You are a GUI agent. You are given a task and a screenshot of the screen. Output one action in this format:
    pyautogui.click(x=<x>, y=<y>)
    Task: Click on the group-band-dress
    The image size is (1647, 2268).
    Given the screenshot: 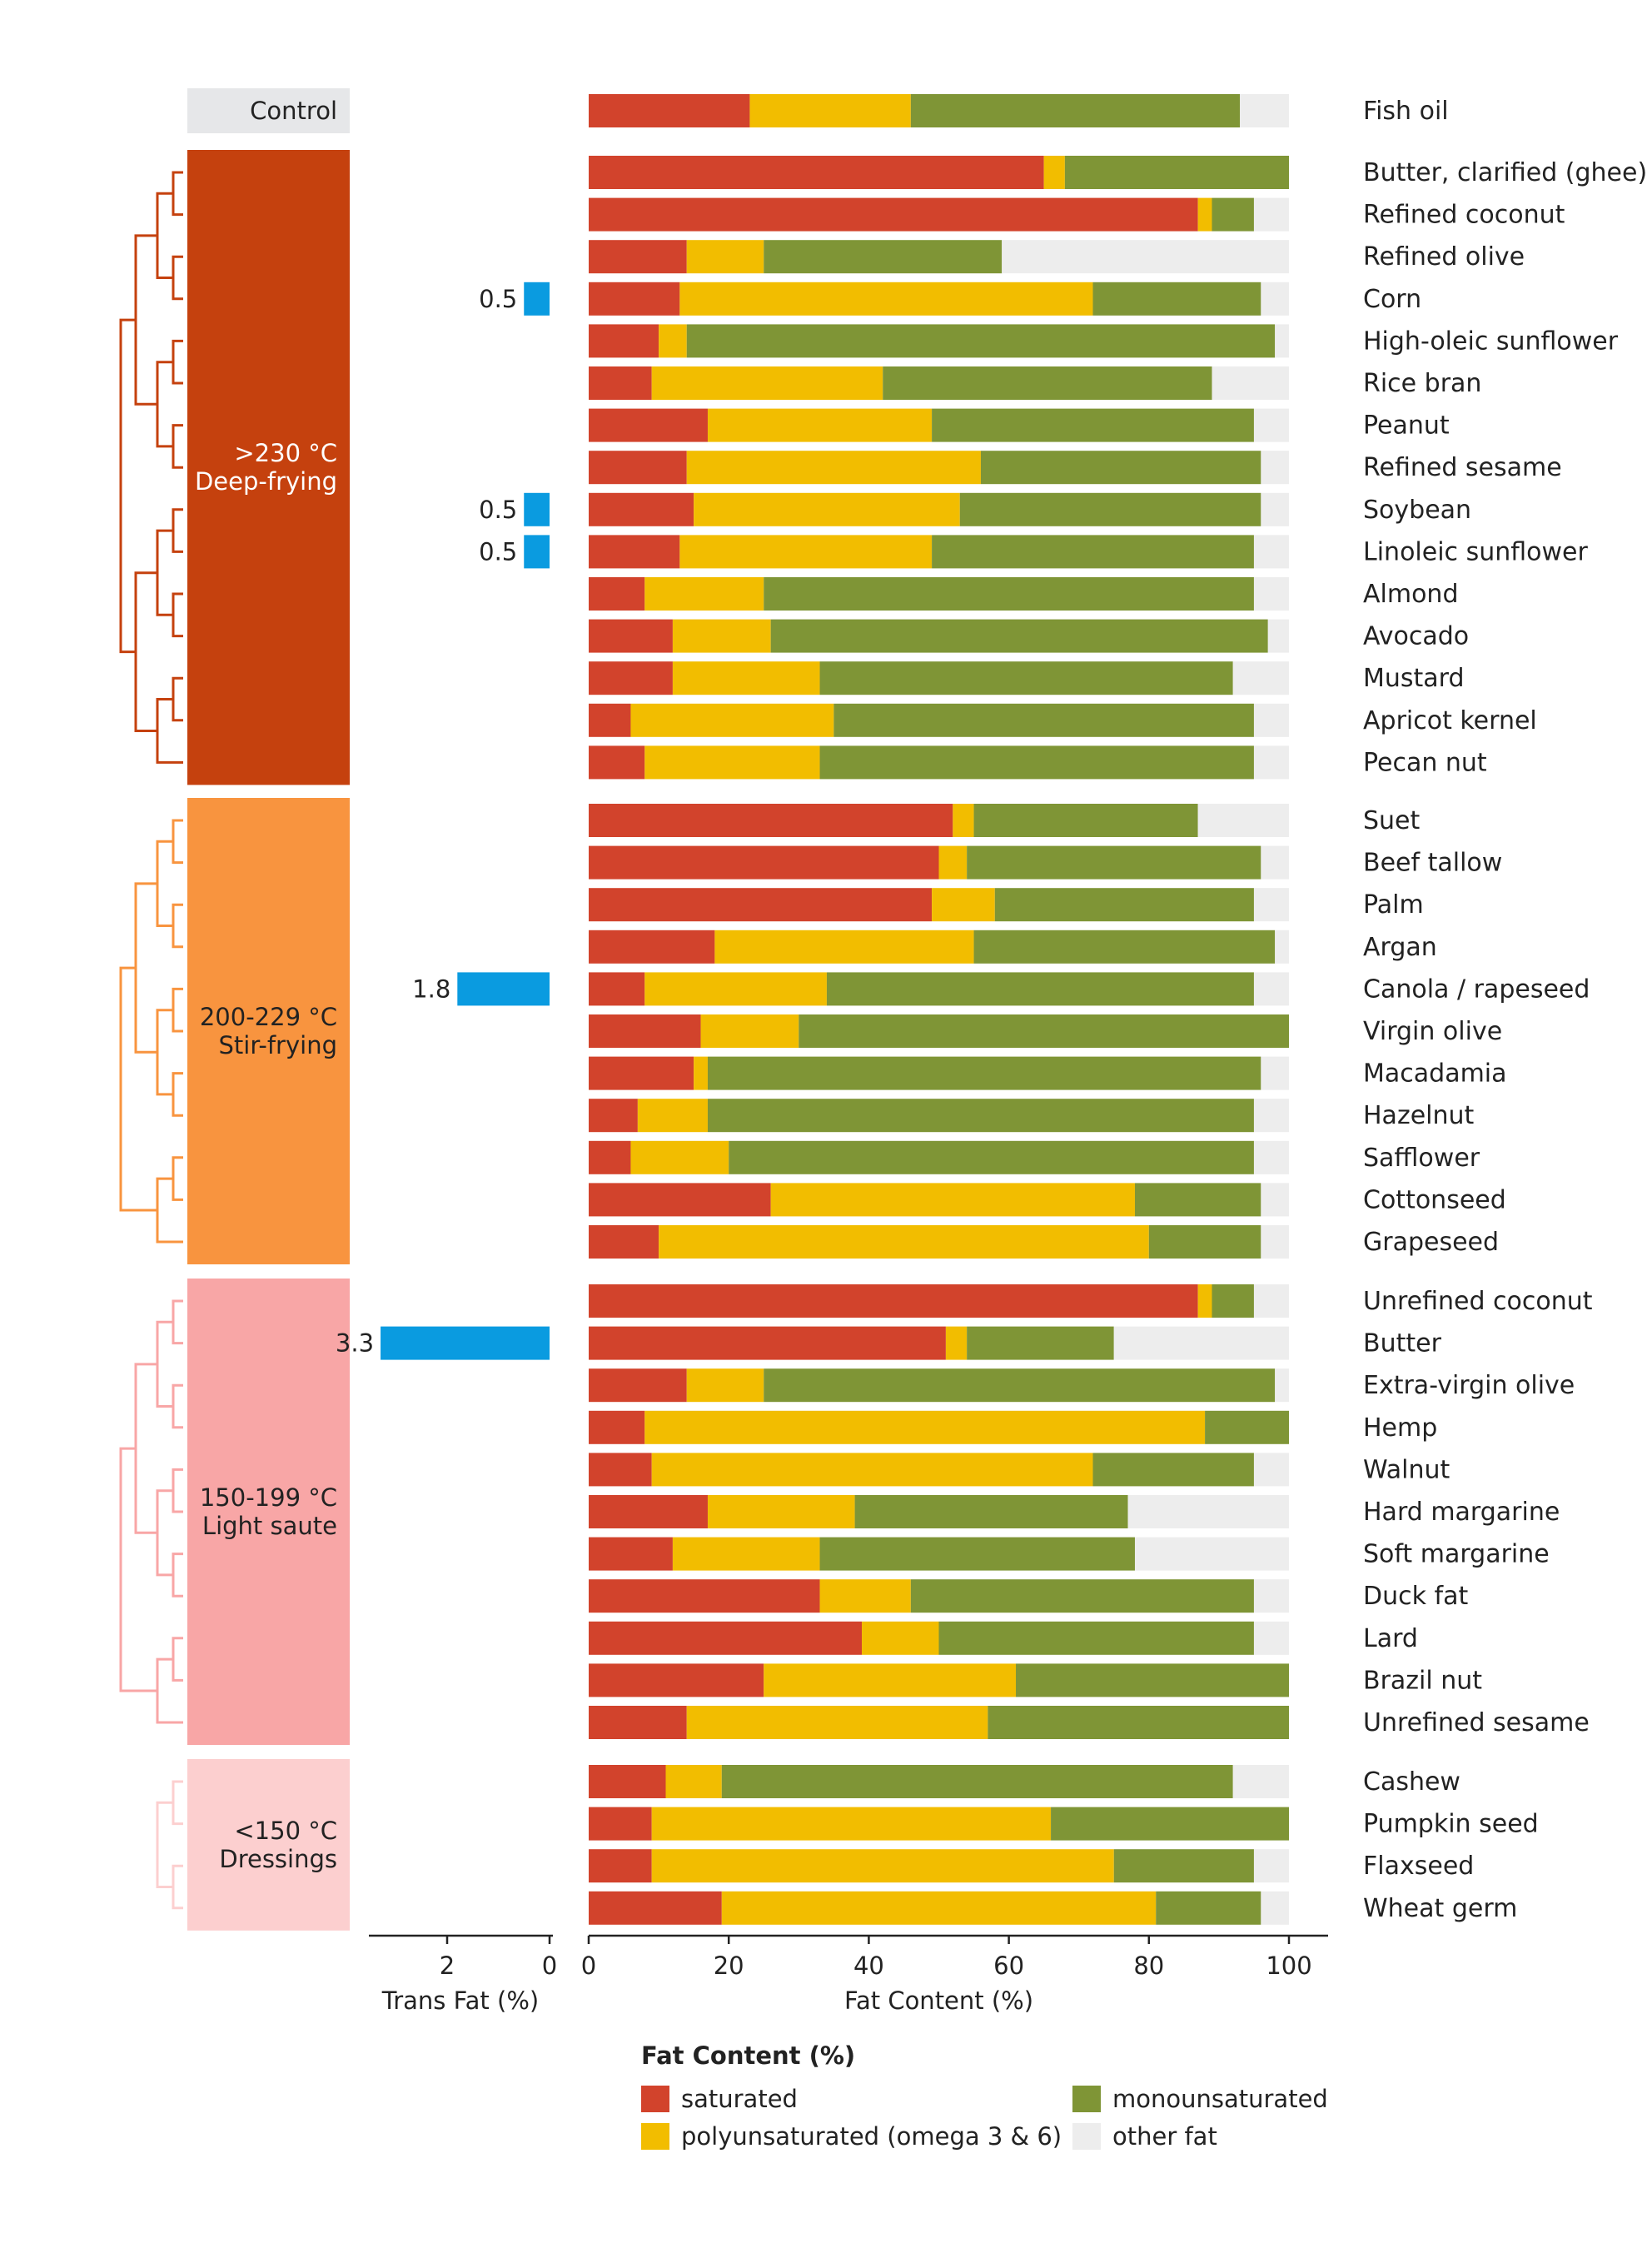 What is the action you would take?
    pyautogui.click(x=268, y=1845)
    